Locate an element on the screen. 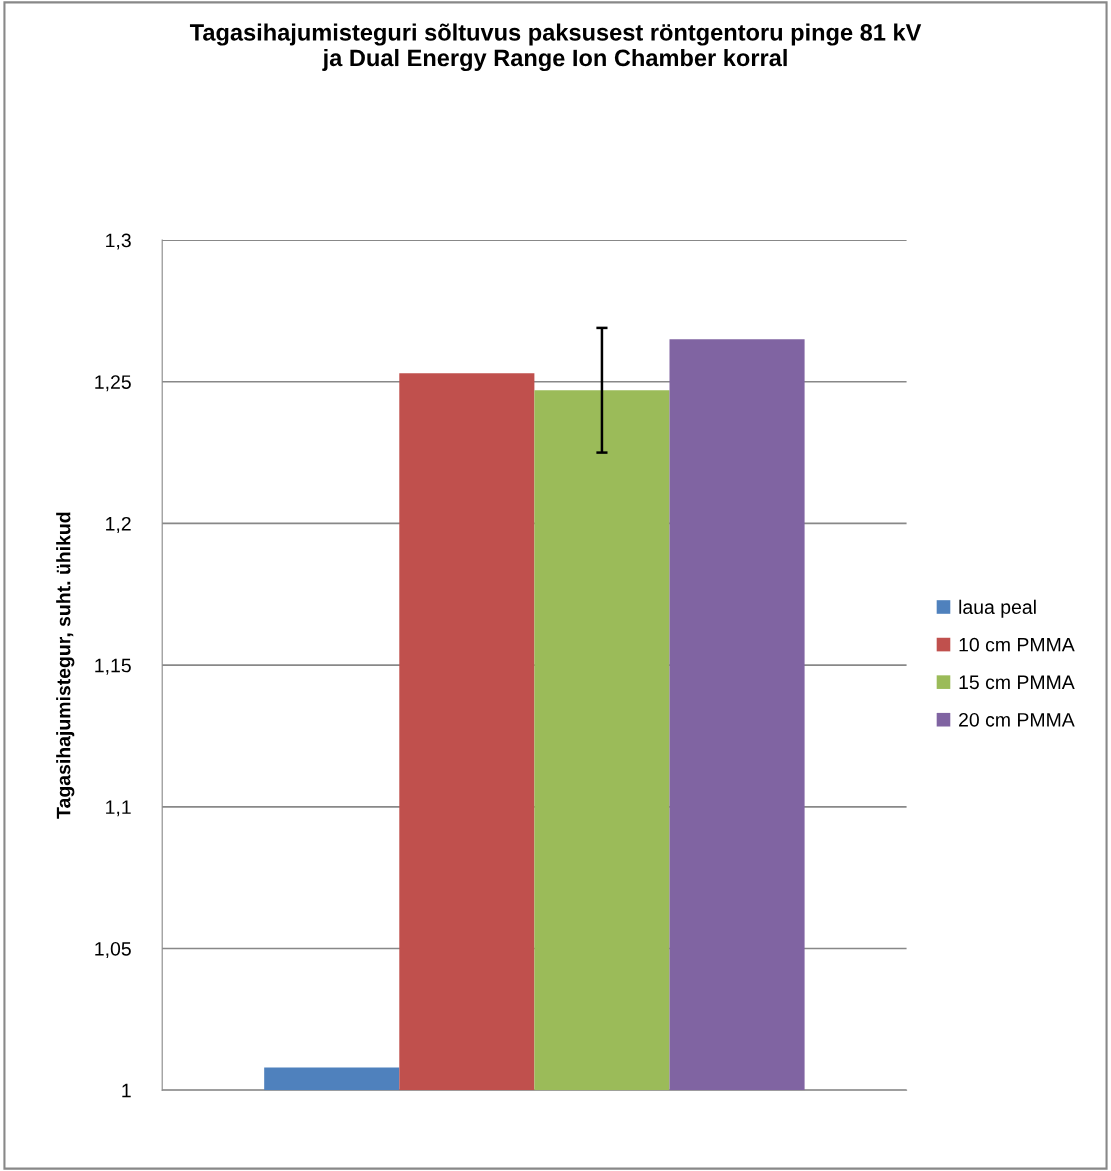  legend-label: 15 cm PMMA is located at coordinates (1017, 682).